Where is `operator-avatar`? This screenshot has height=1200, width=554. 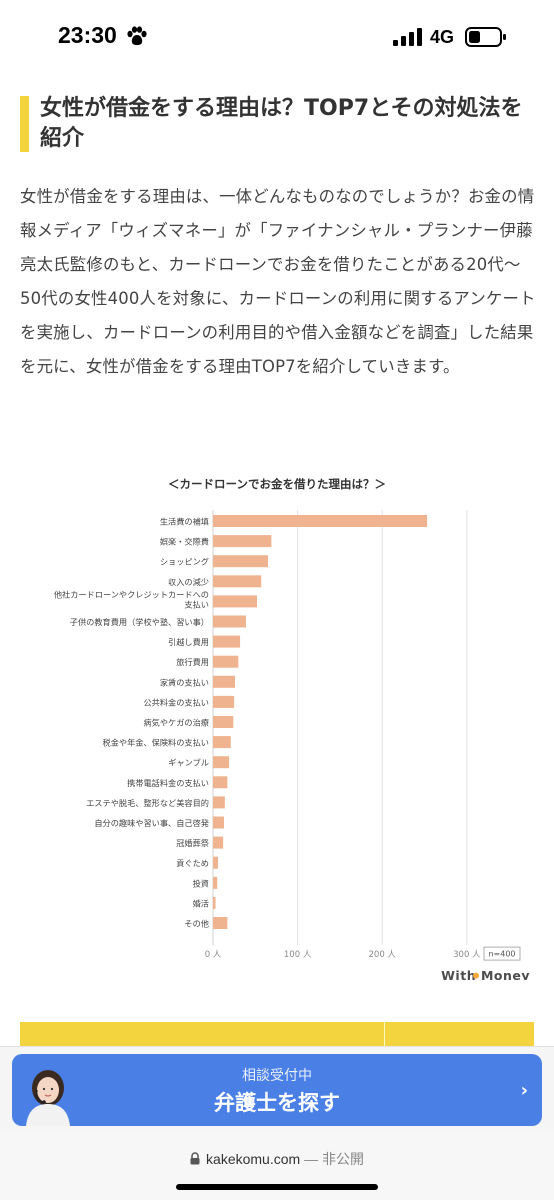
operator-avatar is located at coordinates (48, 1094).